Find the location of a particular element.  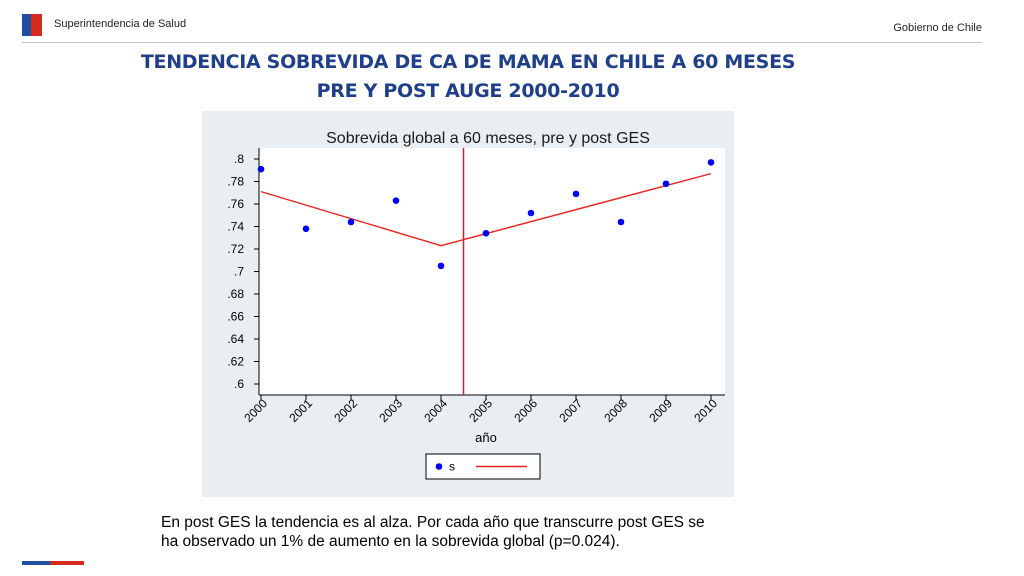

footer-brand-bar is located at coordinates (53, 563).